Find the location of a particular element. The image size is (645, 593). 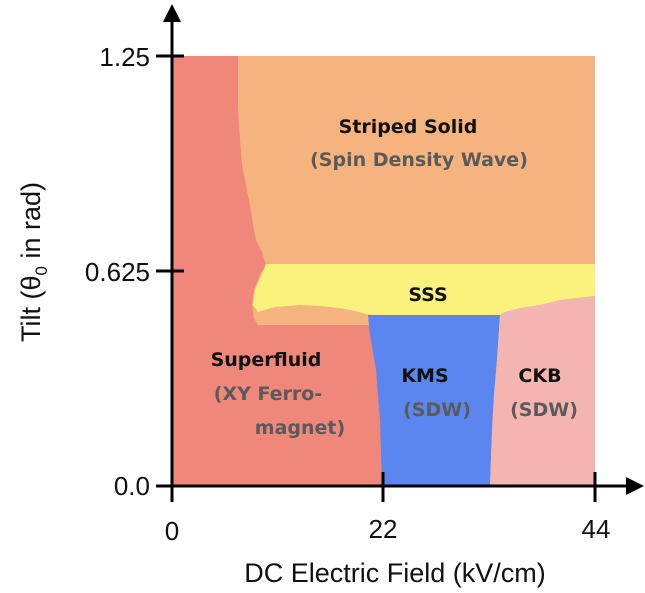

x-axis is located at coordinates (402, 486).